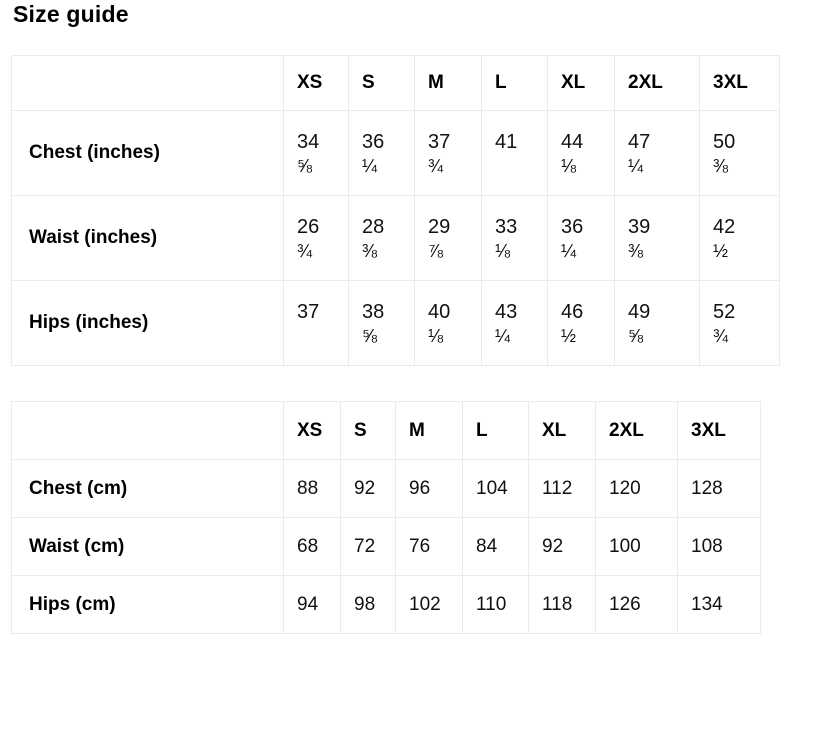 The width and height of the screenshot is (828, 750). I want to click on table-row: Hips (inches) 37 38 ⅝ 40 ⅛ 43 ¼ 46 ½ 49 ⅝ 52 ¾, so click(395, 323).